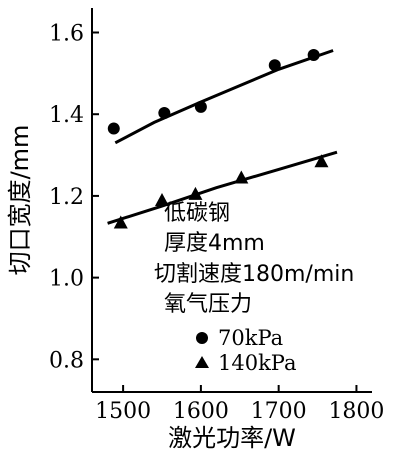  What do you see at coordinates (202, 362) in the screenshot?
I see `legend-triangle-icon` at bounding box center [202, 362].